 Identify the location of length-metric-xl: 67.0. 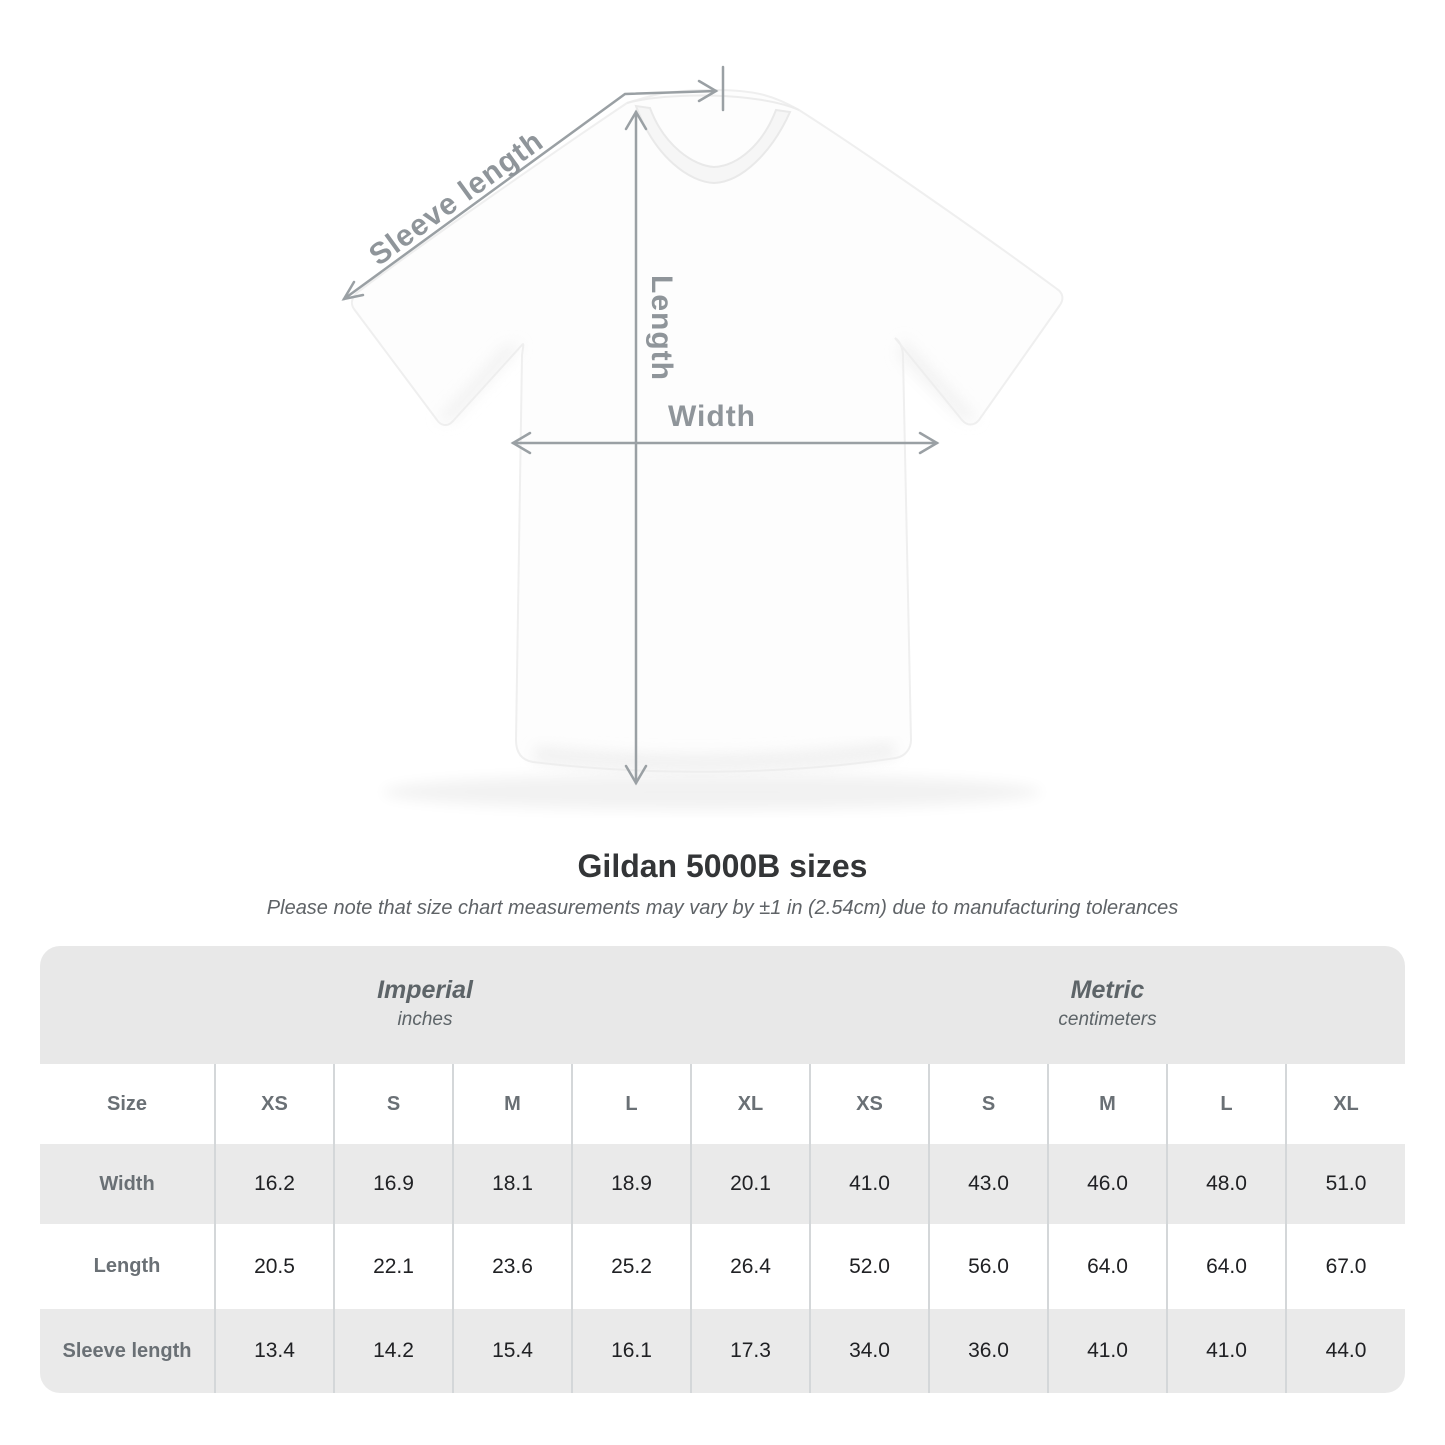
(1345, 1266).